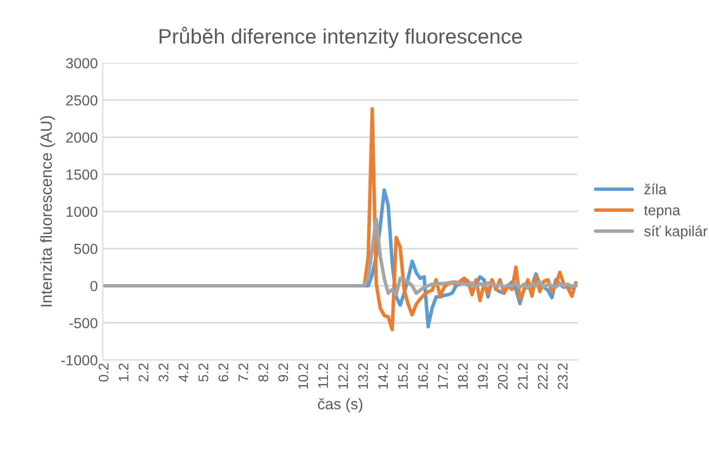  Describe the element at coordinates (543, 376) in the screenshot. I see `x-tick-label: 22.2` at that location.